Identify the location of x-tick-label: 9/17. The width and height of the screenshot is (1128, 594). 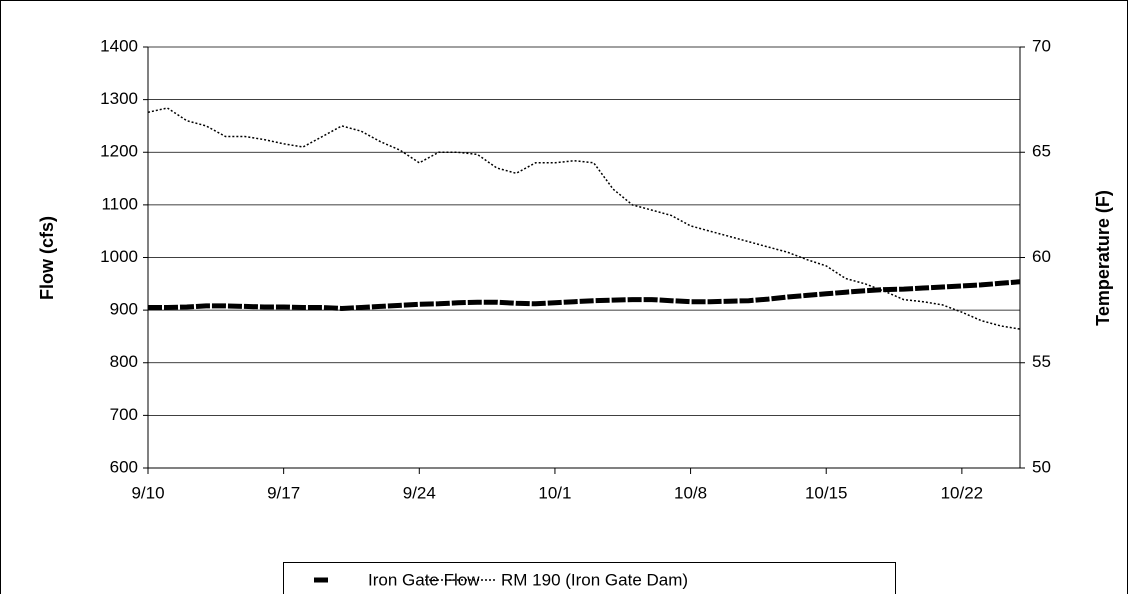
(283, 492).